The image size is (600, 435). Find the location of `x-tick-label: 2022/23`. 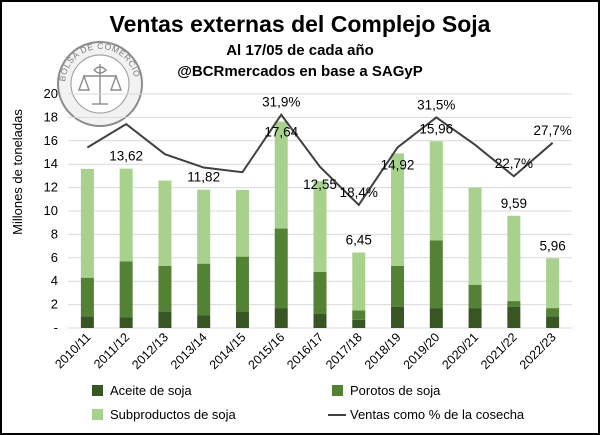

x-tick-label: 2022/23 is located at coordinates (538, 351).